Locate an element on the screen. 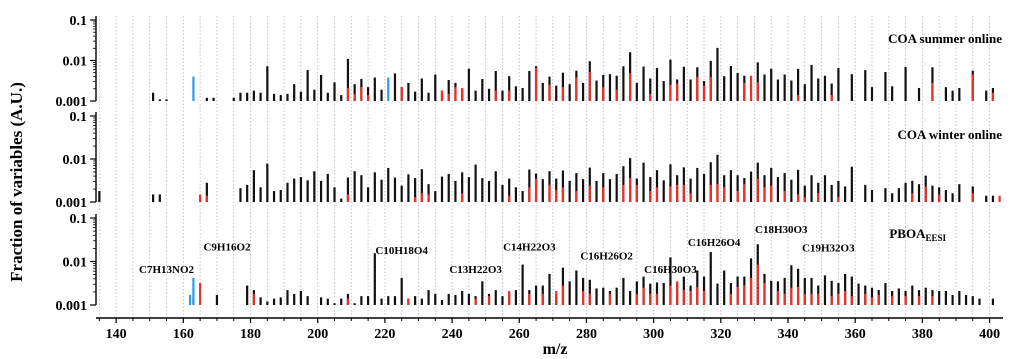 This screenshot has width=1015, height=359. x-axis-label: m/z is located at coordinates (555, 349).